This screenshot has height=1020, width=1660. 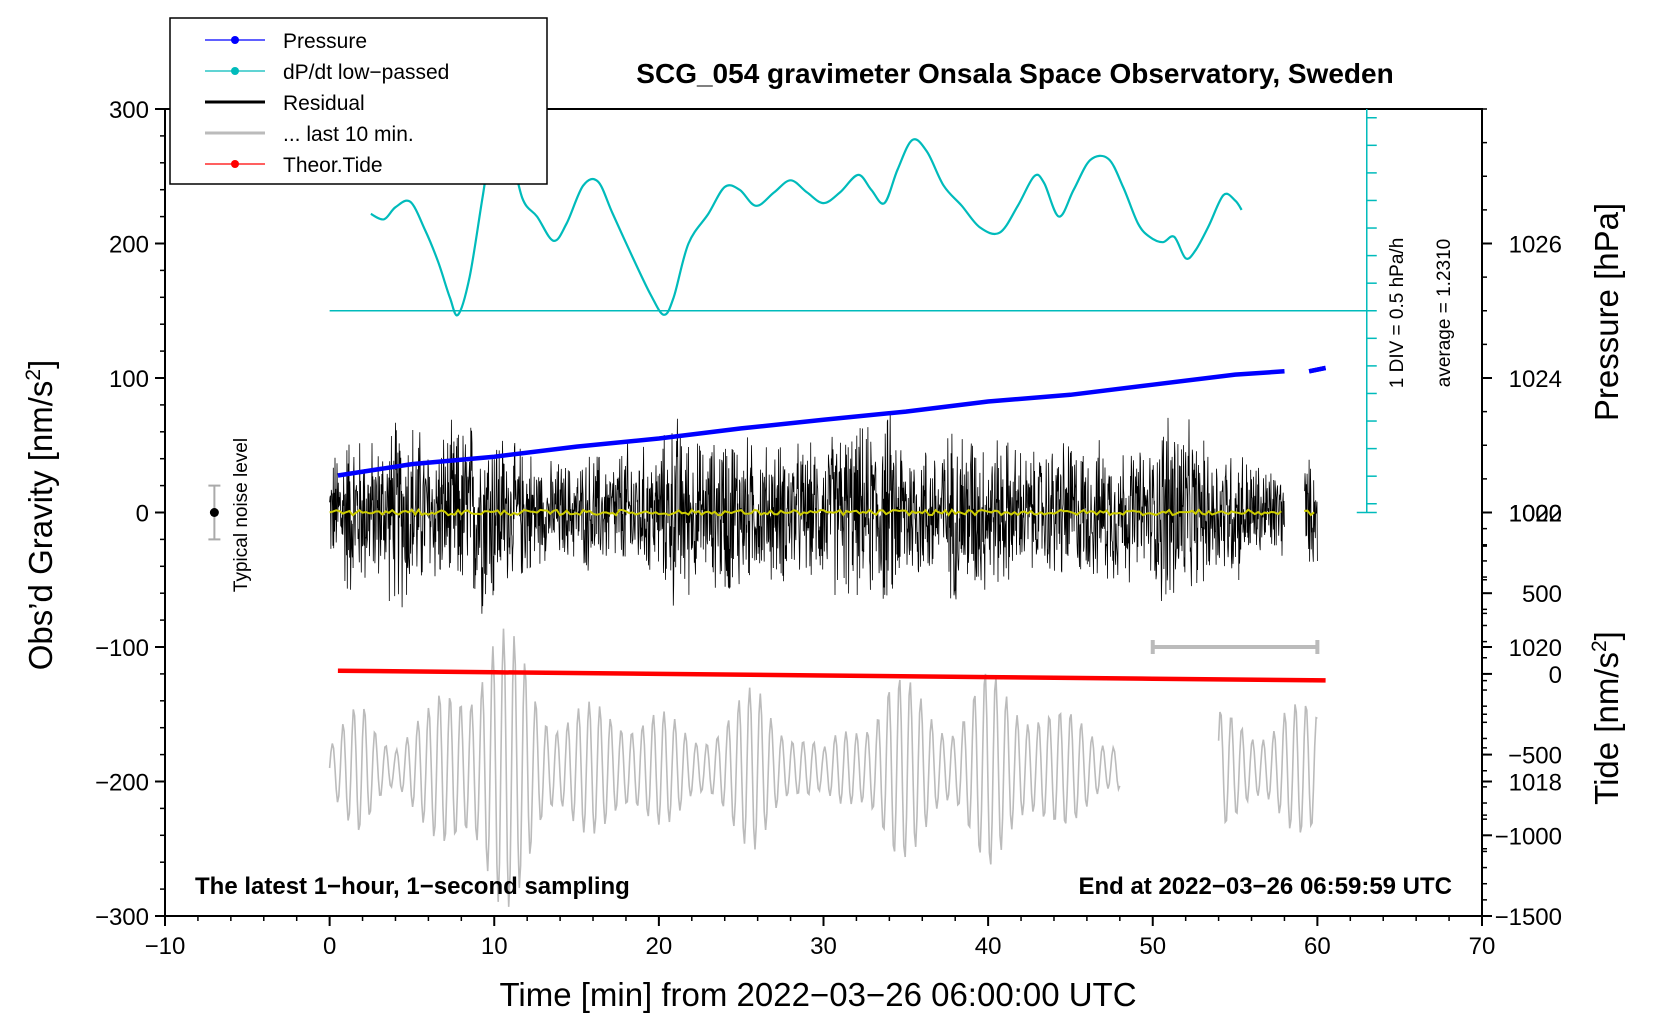 I want to click on bottom-left-note: The latest 1−hour, 1−second sampling, so click(x=412, y=886).